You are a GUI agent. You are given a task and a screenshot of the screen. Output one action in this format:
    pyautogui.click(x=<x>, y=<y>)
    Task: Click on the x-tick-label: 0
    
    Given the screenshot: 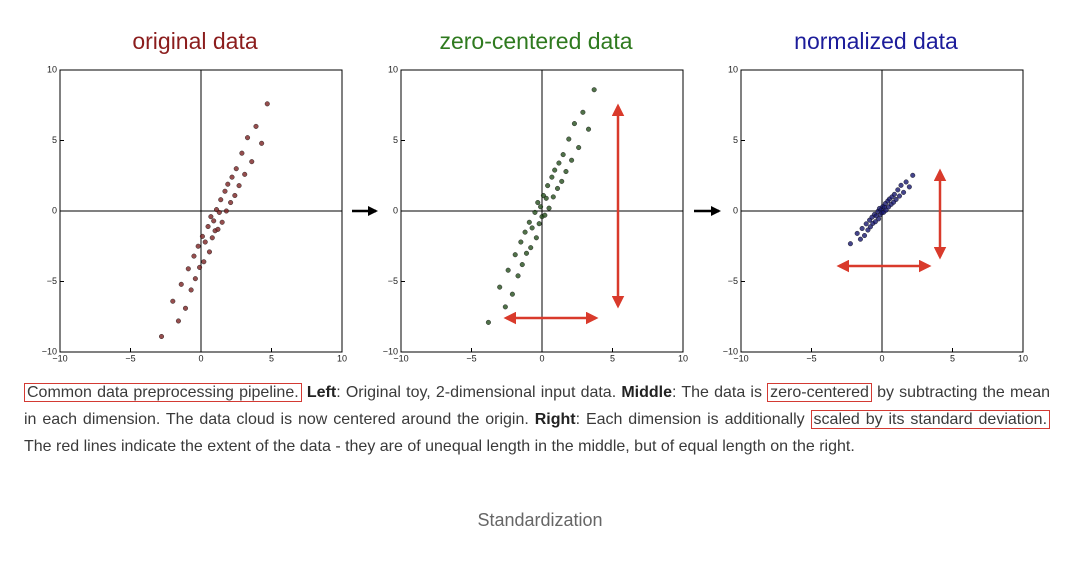 What is the action you would take?
    pyautogui.click(x=541, y=358)
    